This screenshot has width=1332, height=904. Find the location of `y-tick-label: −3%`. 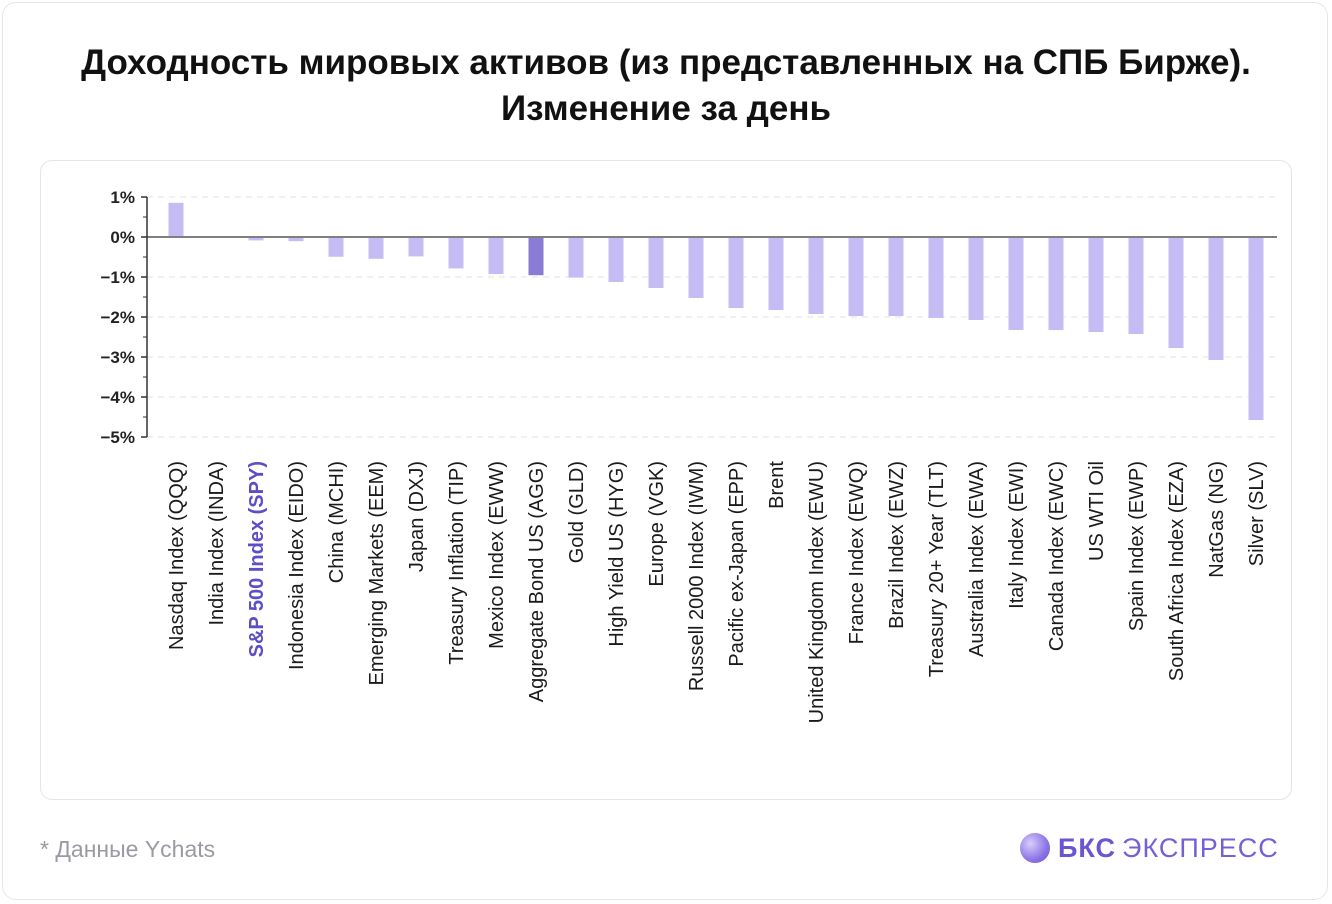

y-tick-label: −3% is located at coordinates (118, 357).